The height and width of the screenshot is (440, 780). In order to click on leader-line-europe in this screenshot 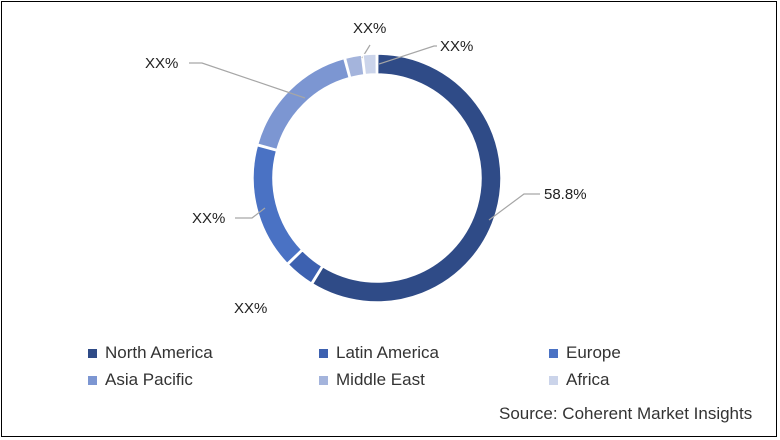, I will do `click(250, 213)`.